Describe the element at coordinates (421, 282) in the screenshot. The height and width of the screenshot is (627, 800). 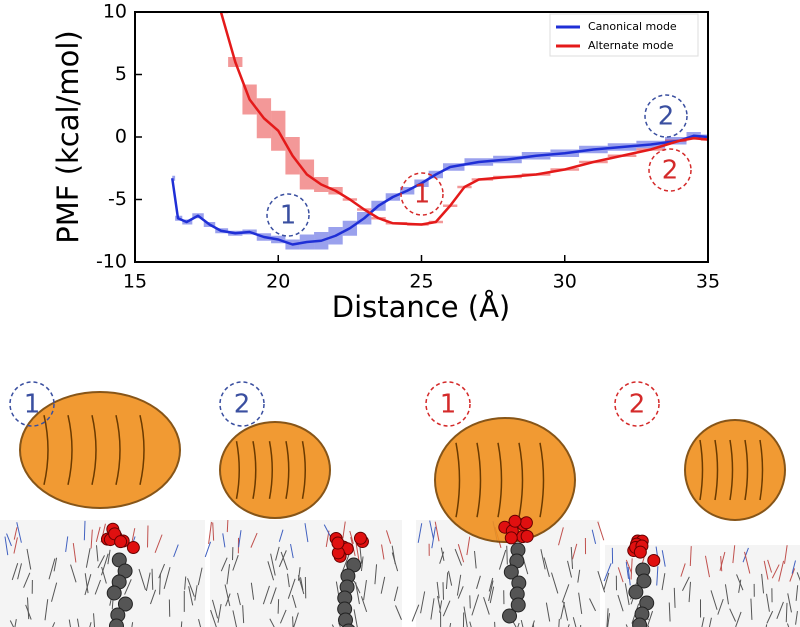
I see `x-tick-label: 25` at that location.